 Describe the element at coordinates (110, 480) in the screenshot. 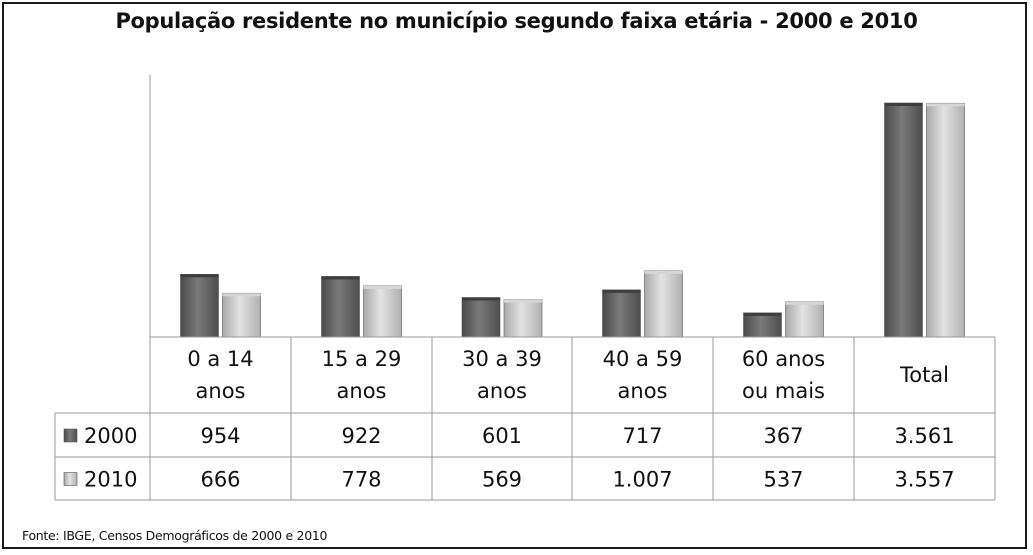

I see `legend-label-2010: 2010` at that location.